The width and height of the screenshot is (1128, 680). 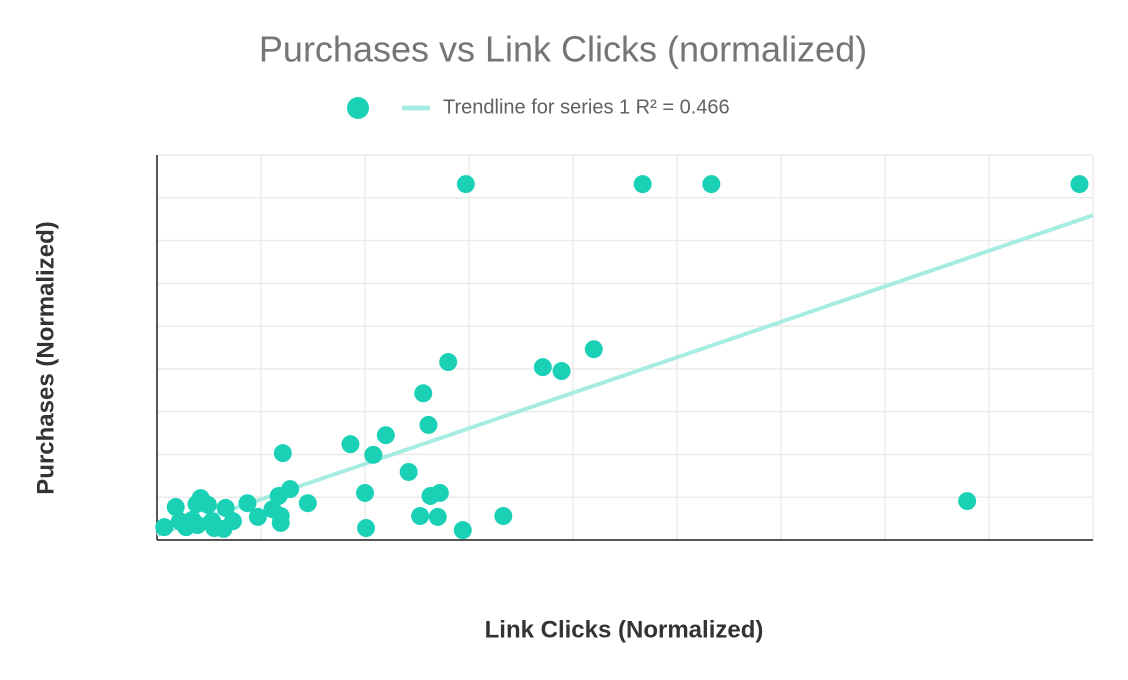 I want to click on x-axis-label: Link Clicks (Normalized), so click(x=624, y=629).